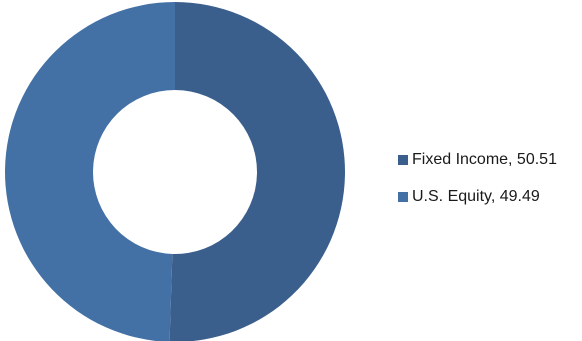  I want to click on legend-swatch-fixed-income, so click(403, 160).